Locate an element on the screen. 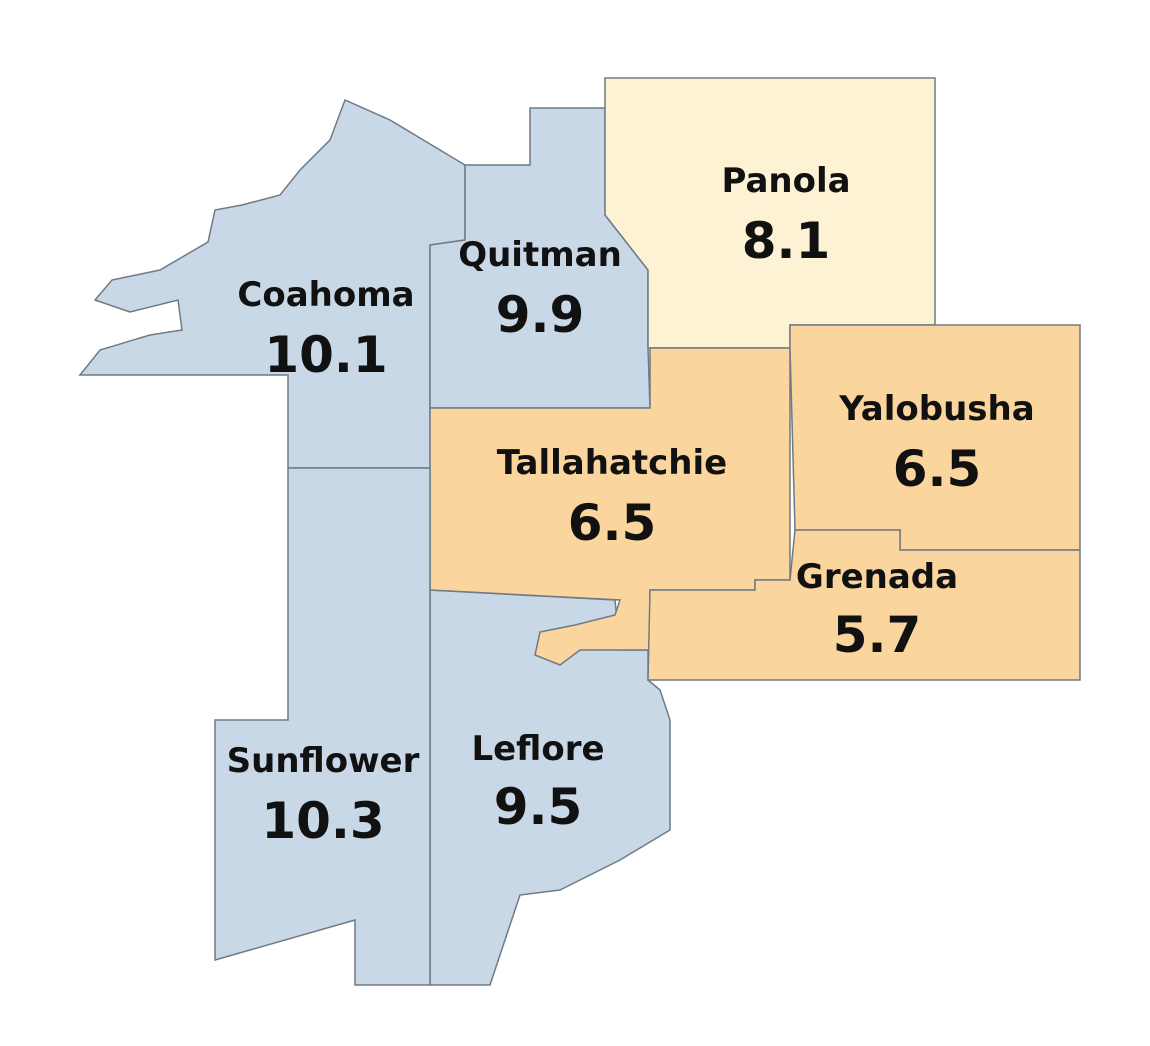 This screenshot has height=1046, width=1150. region-name: Tallahatchie is located at coordinates (612, 463).